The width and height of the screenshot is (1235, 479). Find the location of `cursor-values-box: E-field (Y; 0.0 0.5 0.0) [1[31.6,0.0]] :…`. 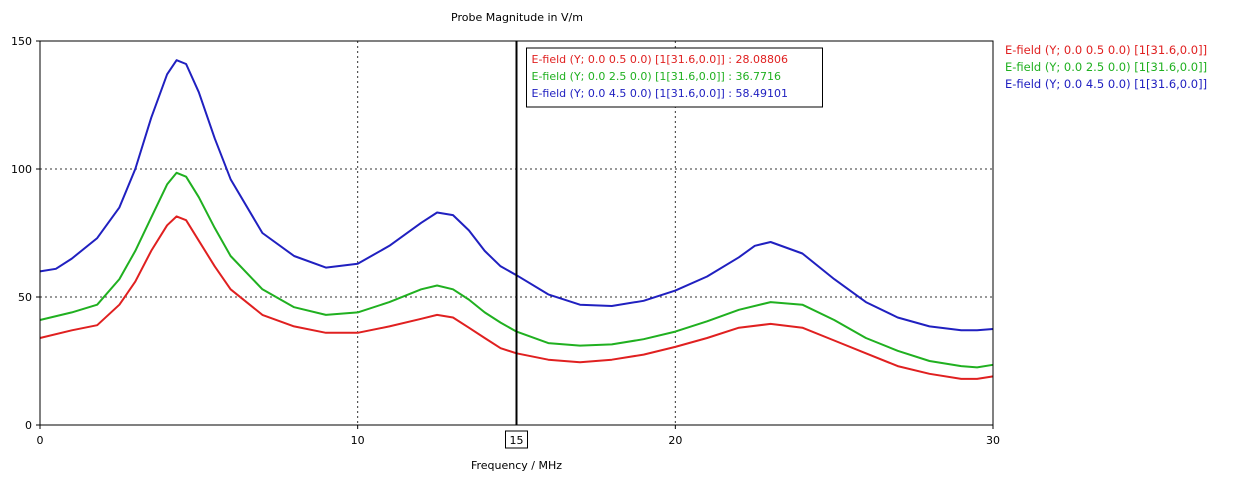

cursor-values-box: E-field (Y; 0.0 0.5 0.0) [1[31.6,0.0]] :… is located at coordinates (674, 77).